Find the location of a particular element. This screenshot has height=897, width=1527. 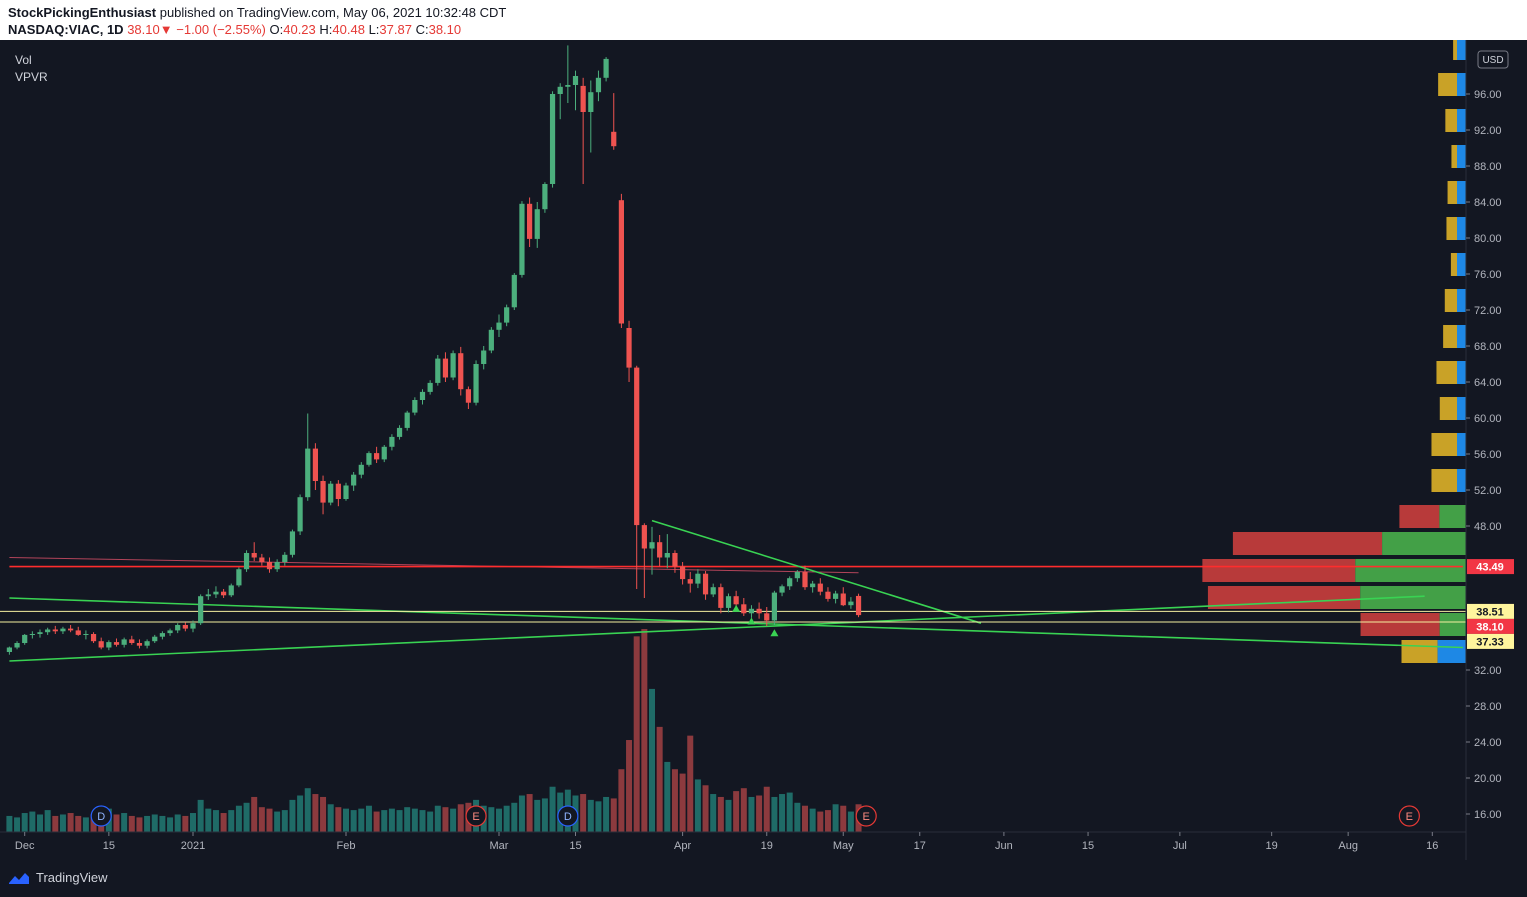

price-tick-label: 76.00 is located at coordinates (1488, 275).